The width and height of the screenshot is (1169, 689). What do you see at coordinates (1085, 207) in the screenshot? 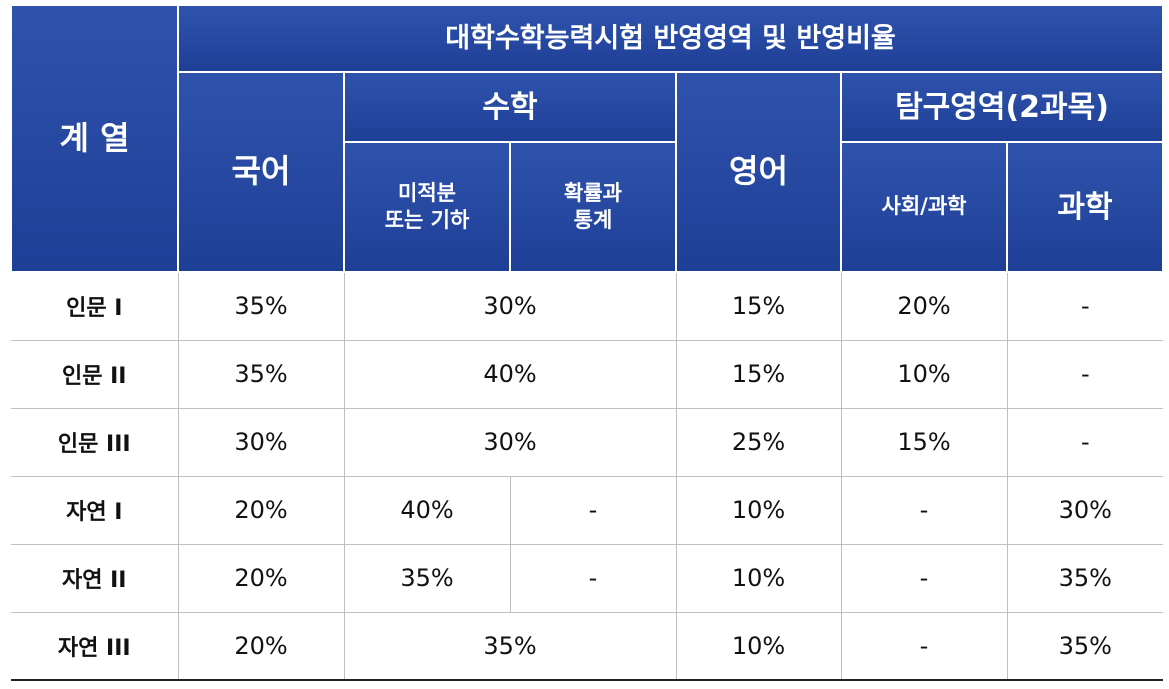
I see `header-science: 과학` at bounding box center [1085, 207].